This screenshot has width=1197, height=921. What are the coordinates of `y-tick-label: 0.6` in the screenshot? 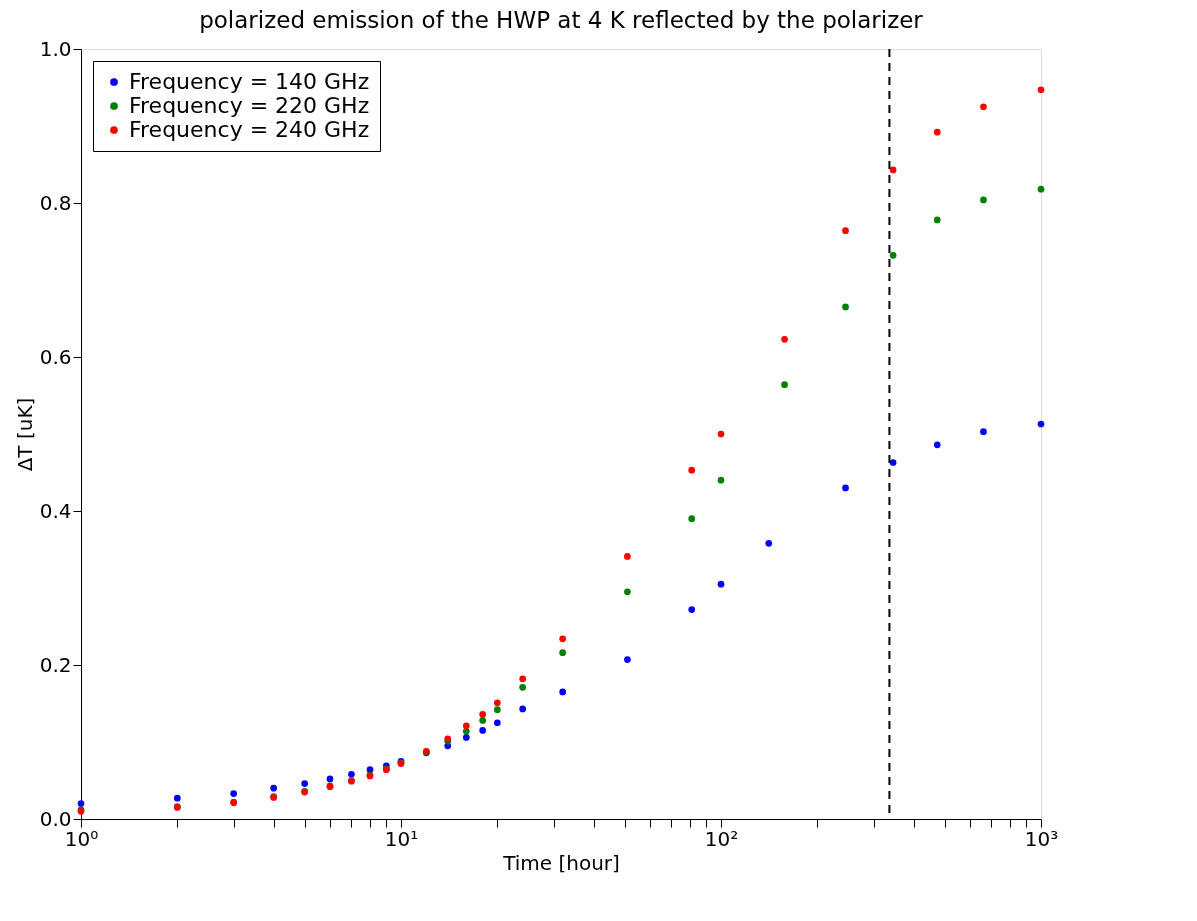 It's located at (55, 356).